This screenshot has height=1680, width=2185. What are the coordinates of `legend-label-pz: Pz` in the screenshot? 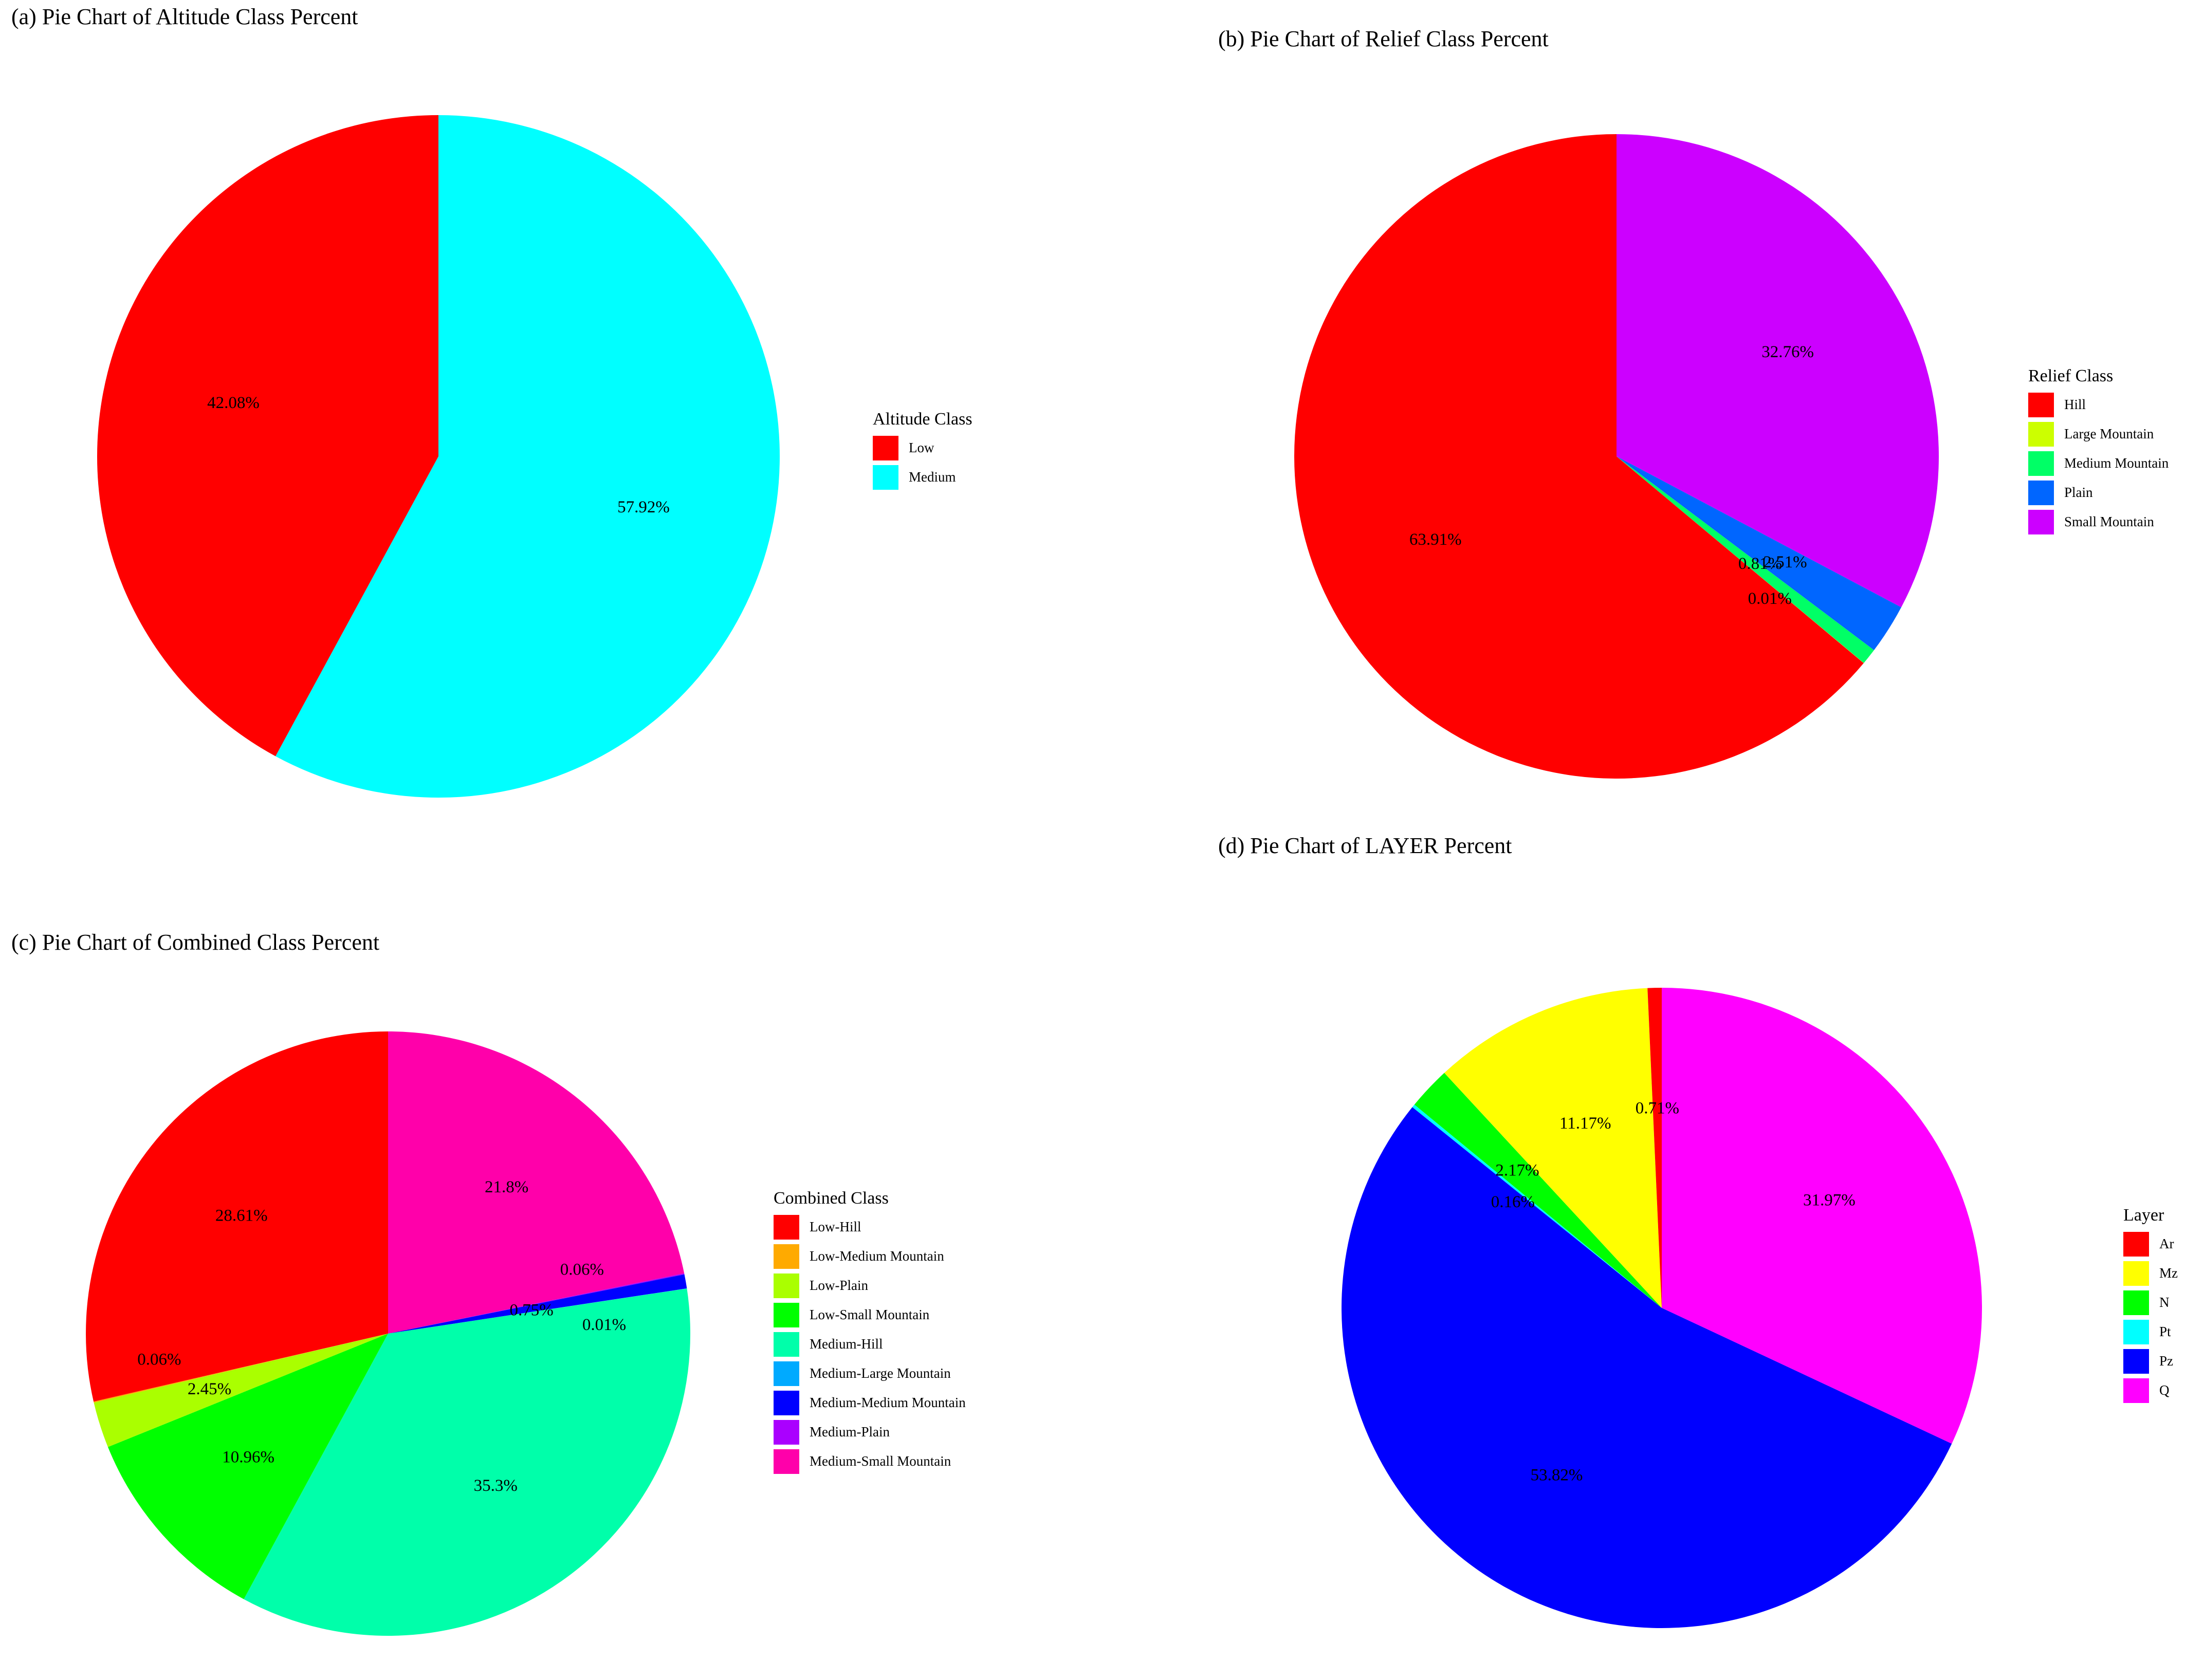 It's located at (2166, 1361).